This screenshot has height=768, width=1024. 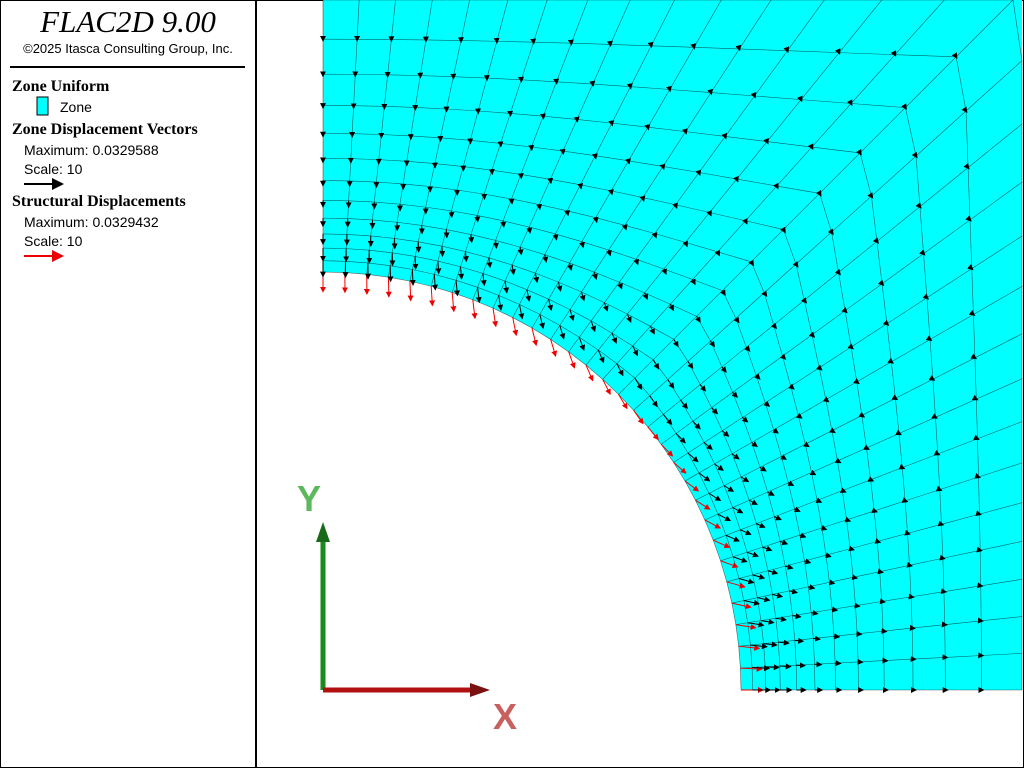 I want to click on y-axis-head, so click(x=323, y=532).